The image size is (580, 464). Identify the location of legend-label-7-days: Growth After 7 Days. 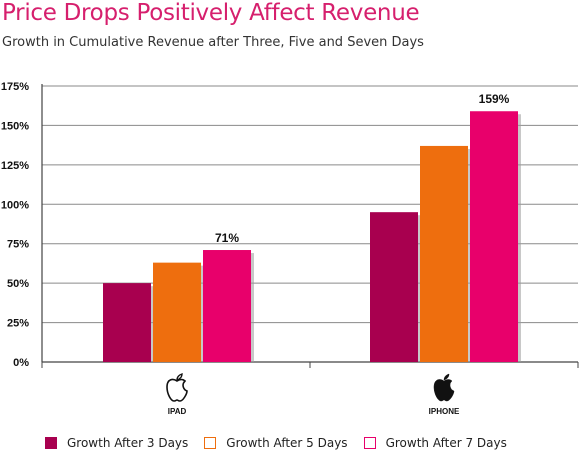
(446, 443).